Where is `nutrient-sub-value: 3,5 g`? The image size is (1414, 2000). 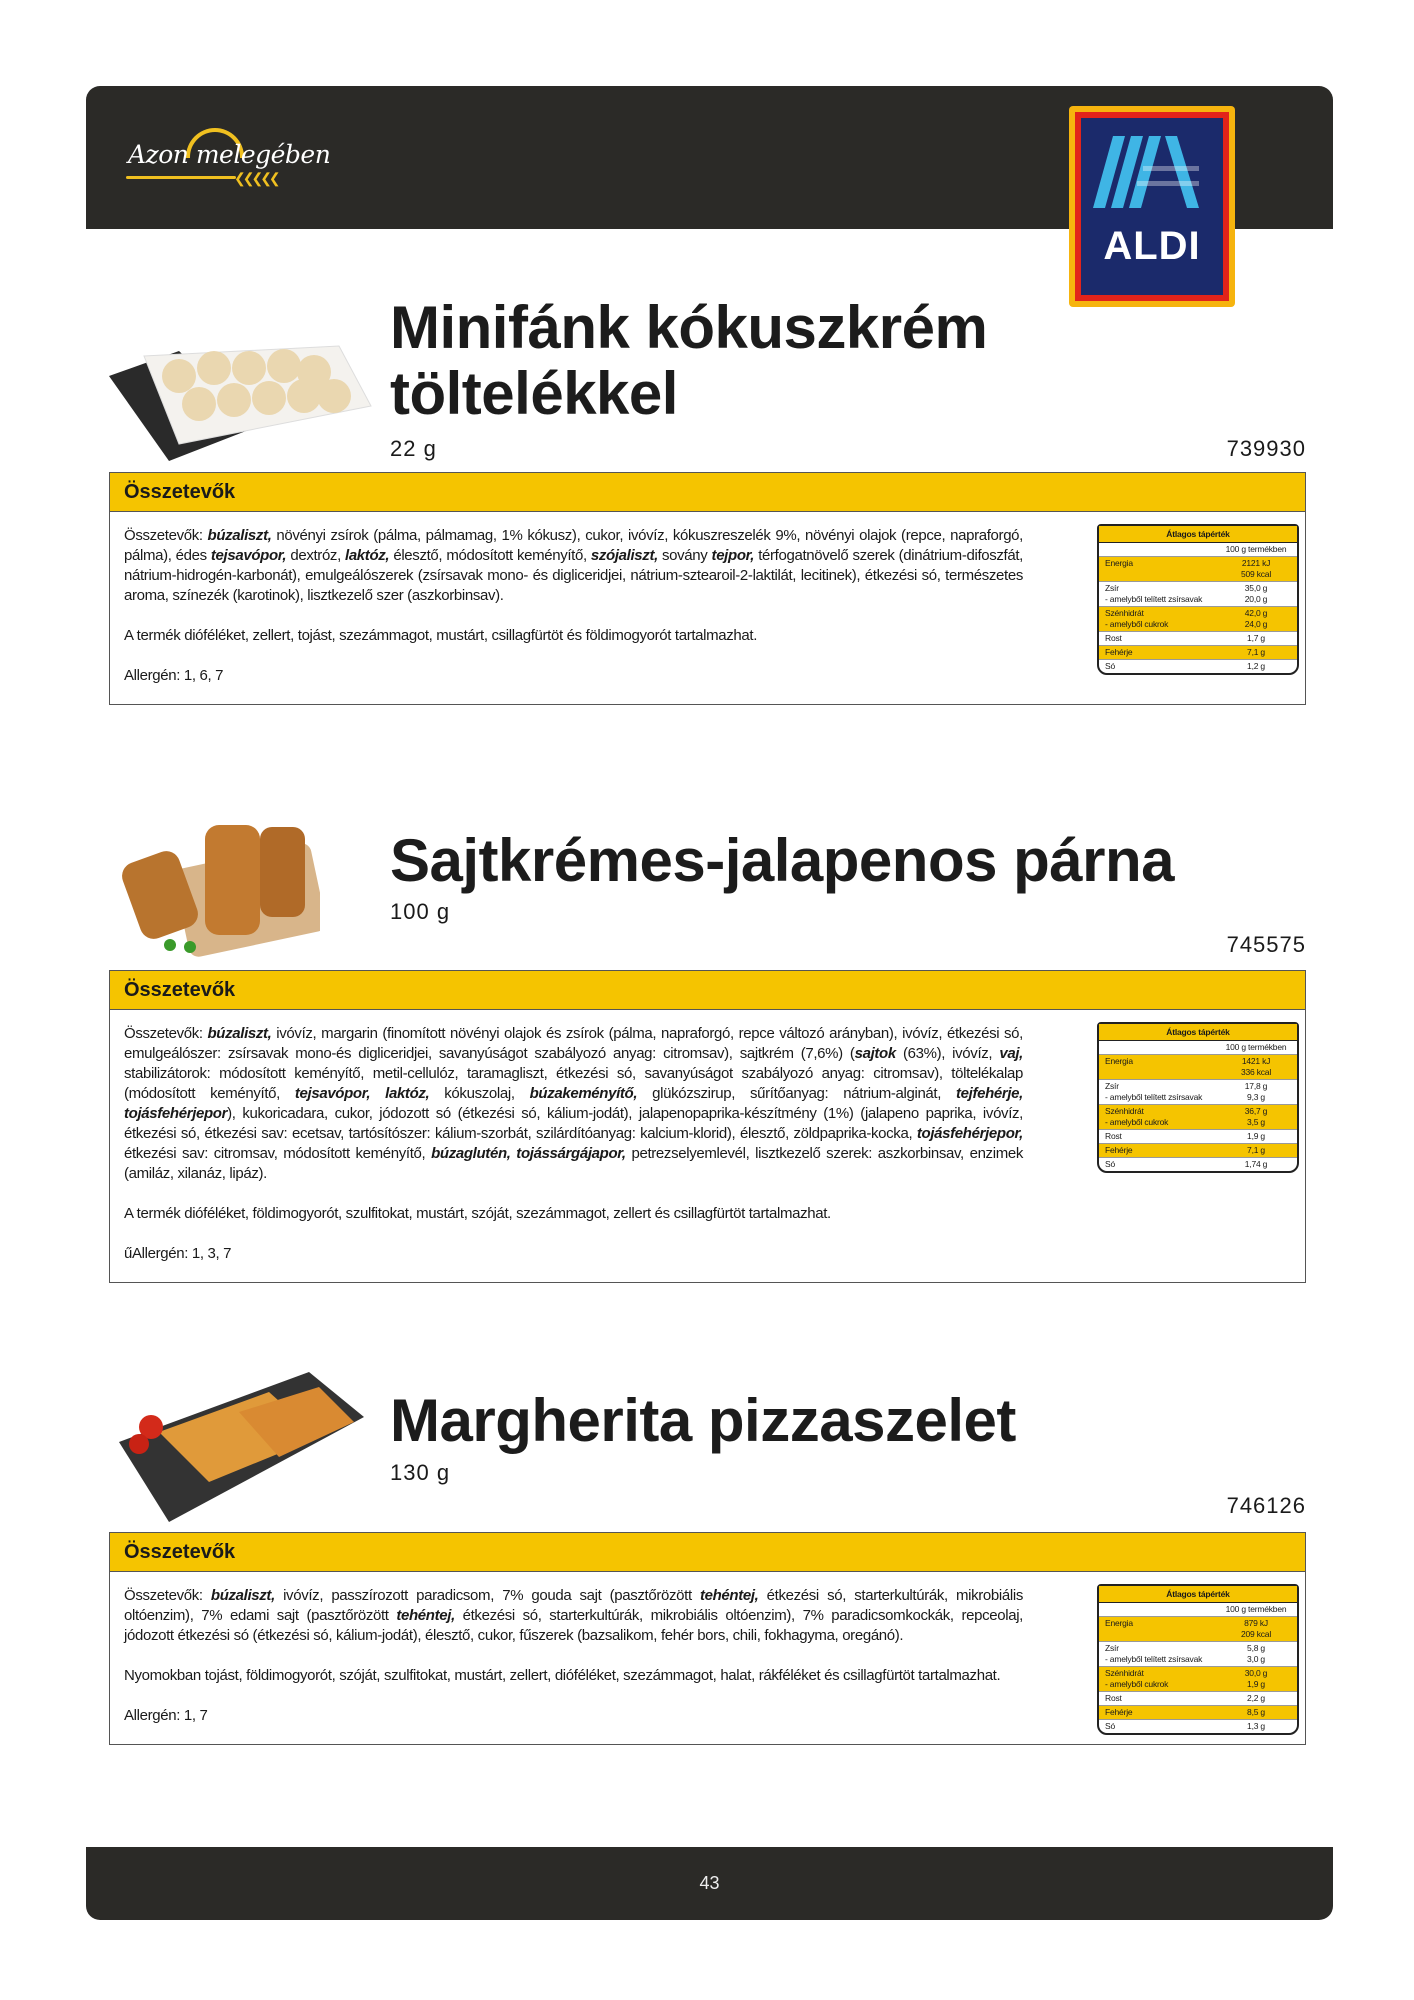
nutrient-sub-value: 3,5 g is located at coordinates (1256, 1122).